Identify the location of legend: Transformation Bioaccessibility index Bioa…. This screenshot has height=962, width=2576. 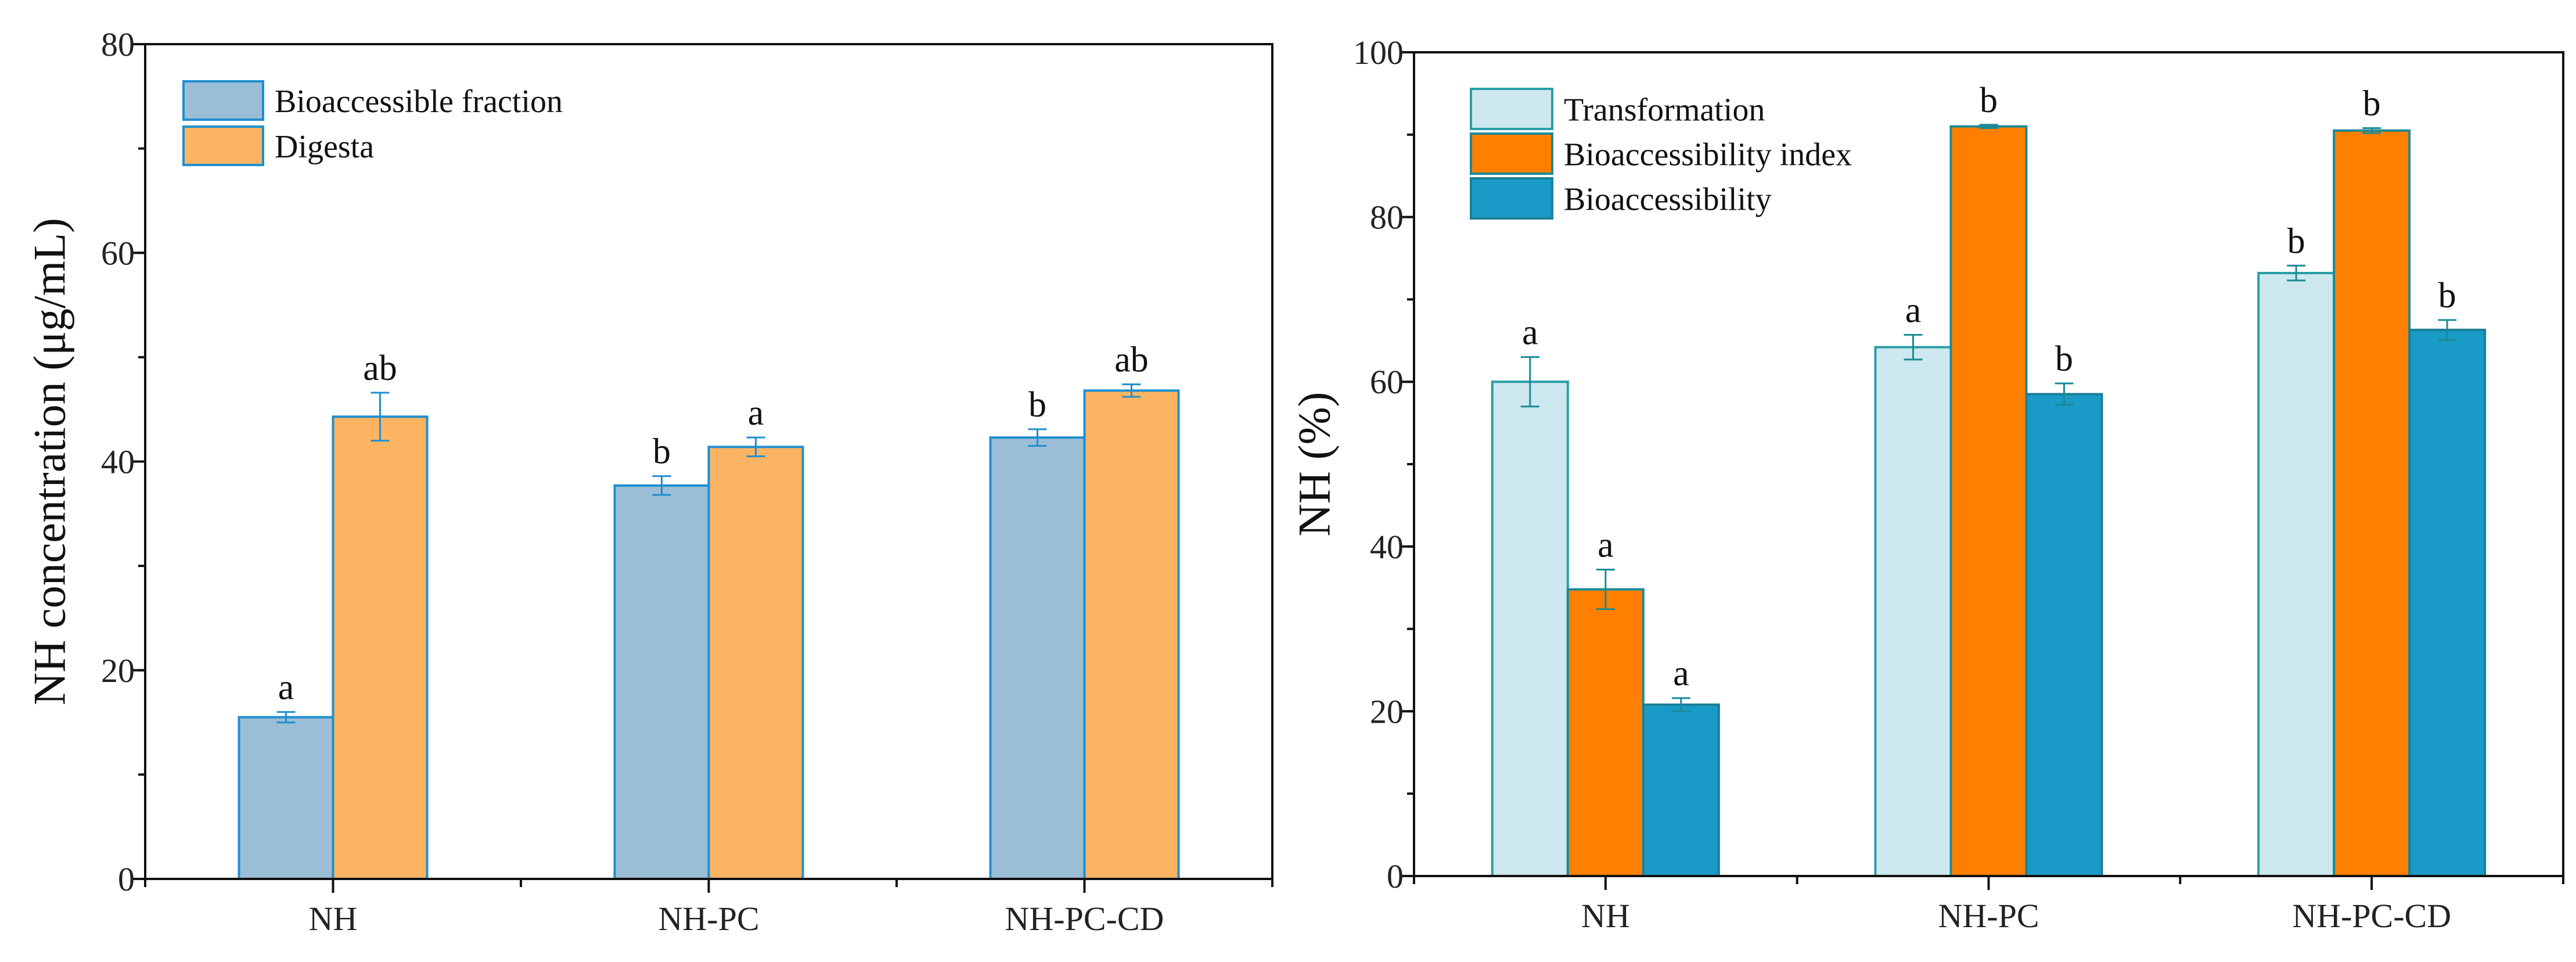
(1661, 154).